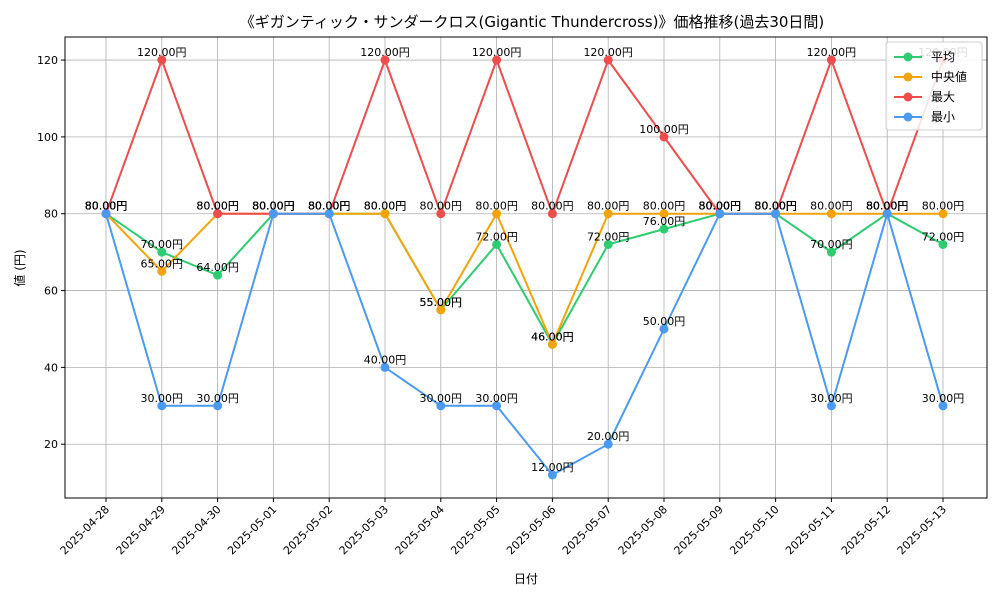  I want to click on x-tick-label: 2025-05-02, so click(308, 530).